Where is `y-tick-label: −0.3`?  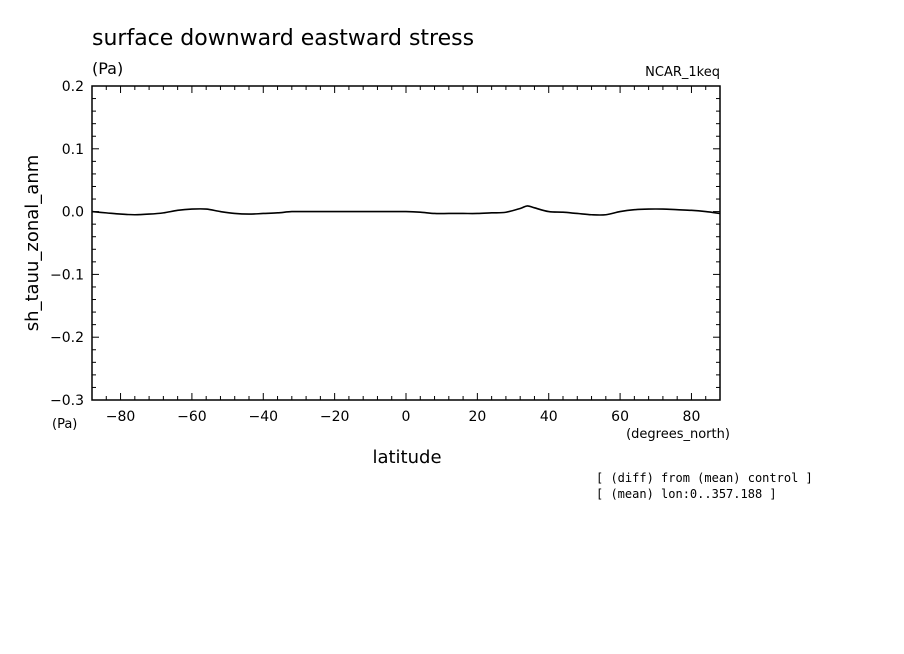
y-tick-label: −0.3 is located at coordinates (67, 401).